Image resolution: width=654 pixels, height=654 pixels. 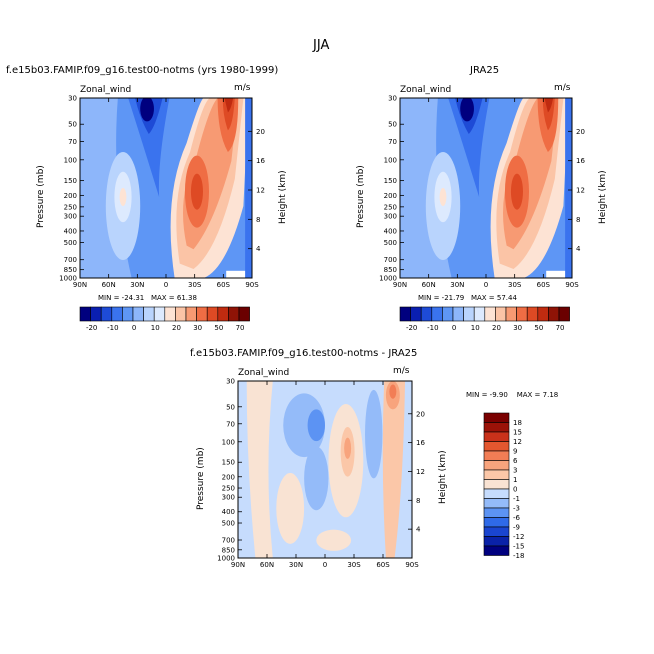 What do you see at coordinates (467, 298) in the screenshot?
I see `right-min-max: MIN = -21.79 MAX = 57.44` at bounding box center [467, 298].